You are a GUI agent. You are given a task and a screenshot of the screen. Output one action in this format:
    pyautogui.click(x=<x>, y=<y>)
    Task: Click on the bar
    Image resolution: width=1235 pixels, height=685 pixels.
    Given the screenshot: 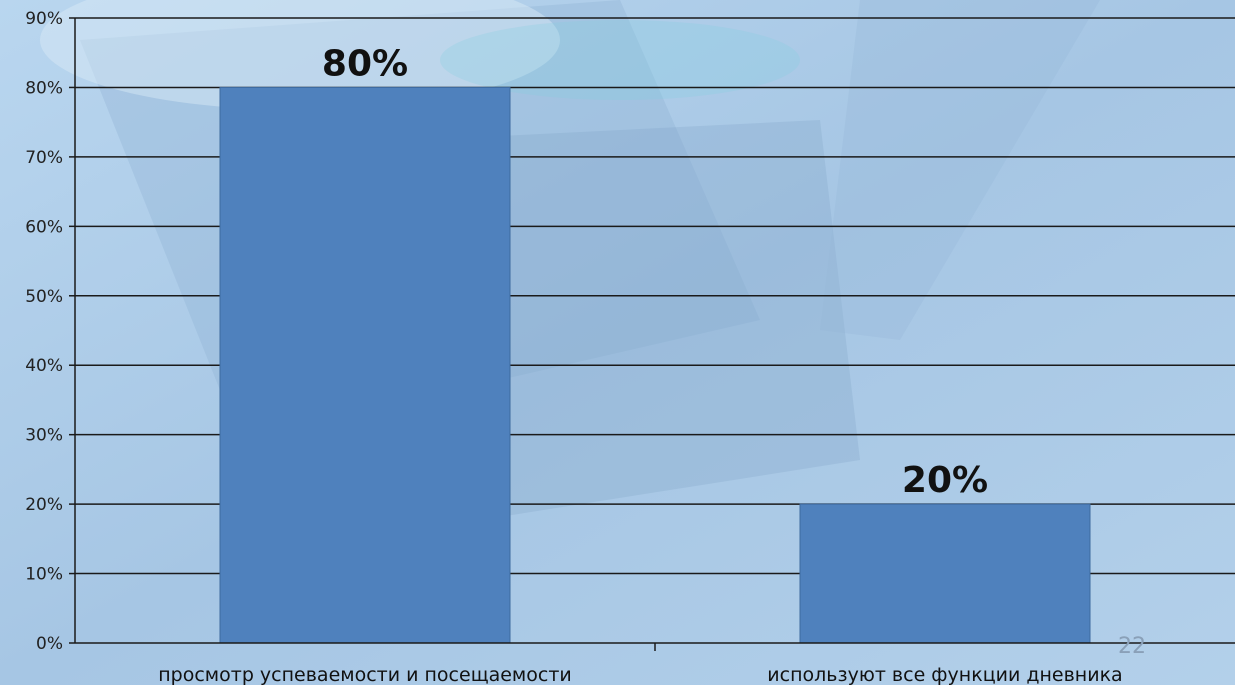 What is the action you would take?
    pyautogui.click(x=945, y=573)
    